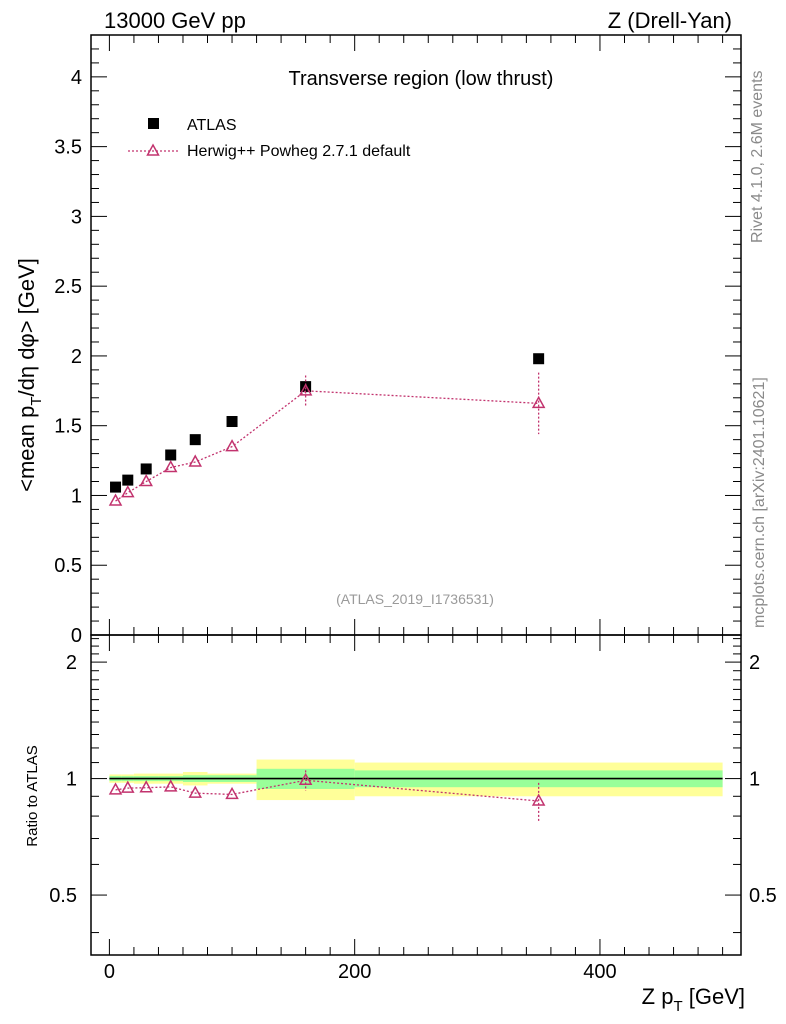 The width and height of the screenshot is (786, 1024). I want to click on x-axis-label: Z pT [GeV], so click(693, 999).